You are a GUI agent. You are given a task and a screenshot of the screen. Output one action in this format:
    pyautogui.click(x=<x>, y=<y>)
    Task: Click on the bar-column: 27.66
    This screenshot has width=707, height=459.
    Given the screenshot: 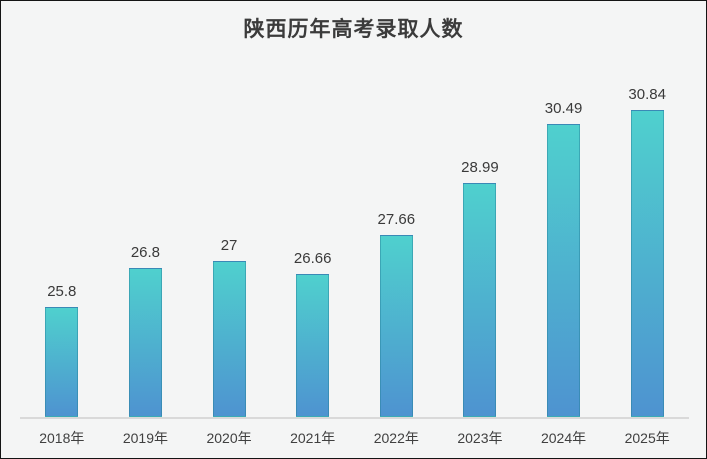 What is the action you would take?
    pyautogui.click(x=397, y=241)
    